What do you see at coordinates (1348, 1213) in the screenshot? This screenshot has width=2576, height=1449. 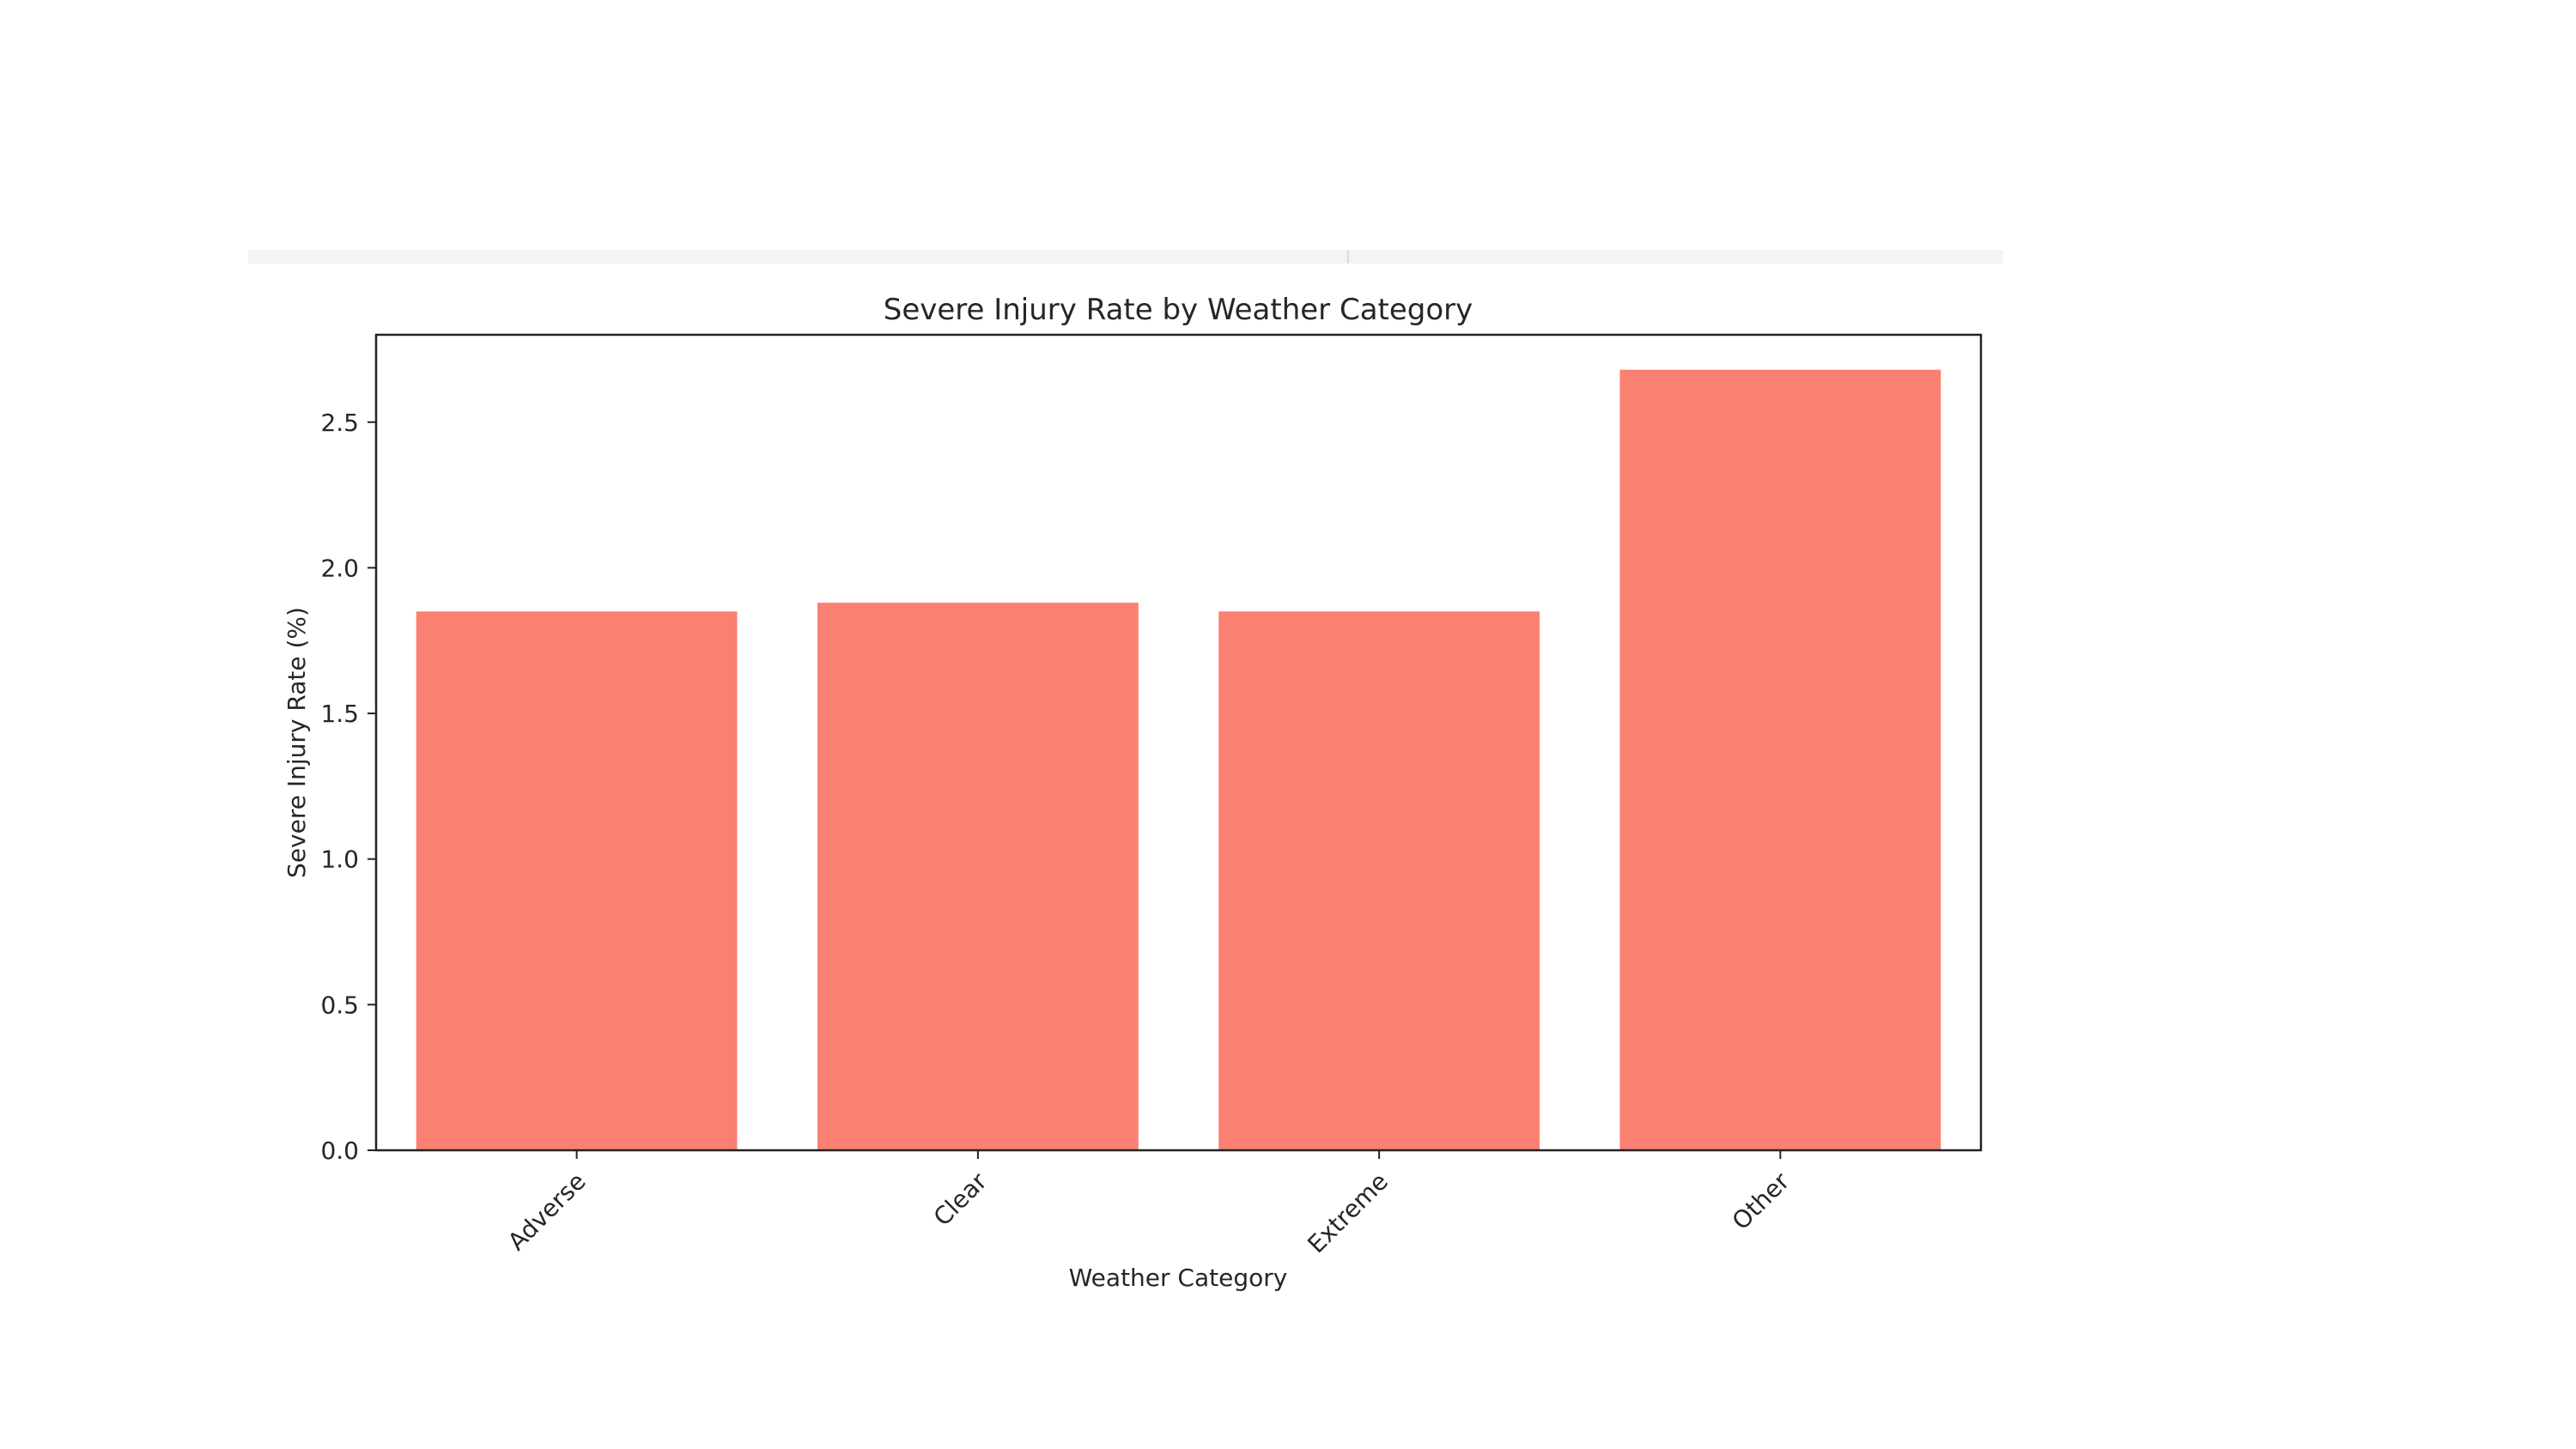 I see `x-tick-label: Extreme` at bounding box center [1348, 1213].